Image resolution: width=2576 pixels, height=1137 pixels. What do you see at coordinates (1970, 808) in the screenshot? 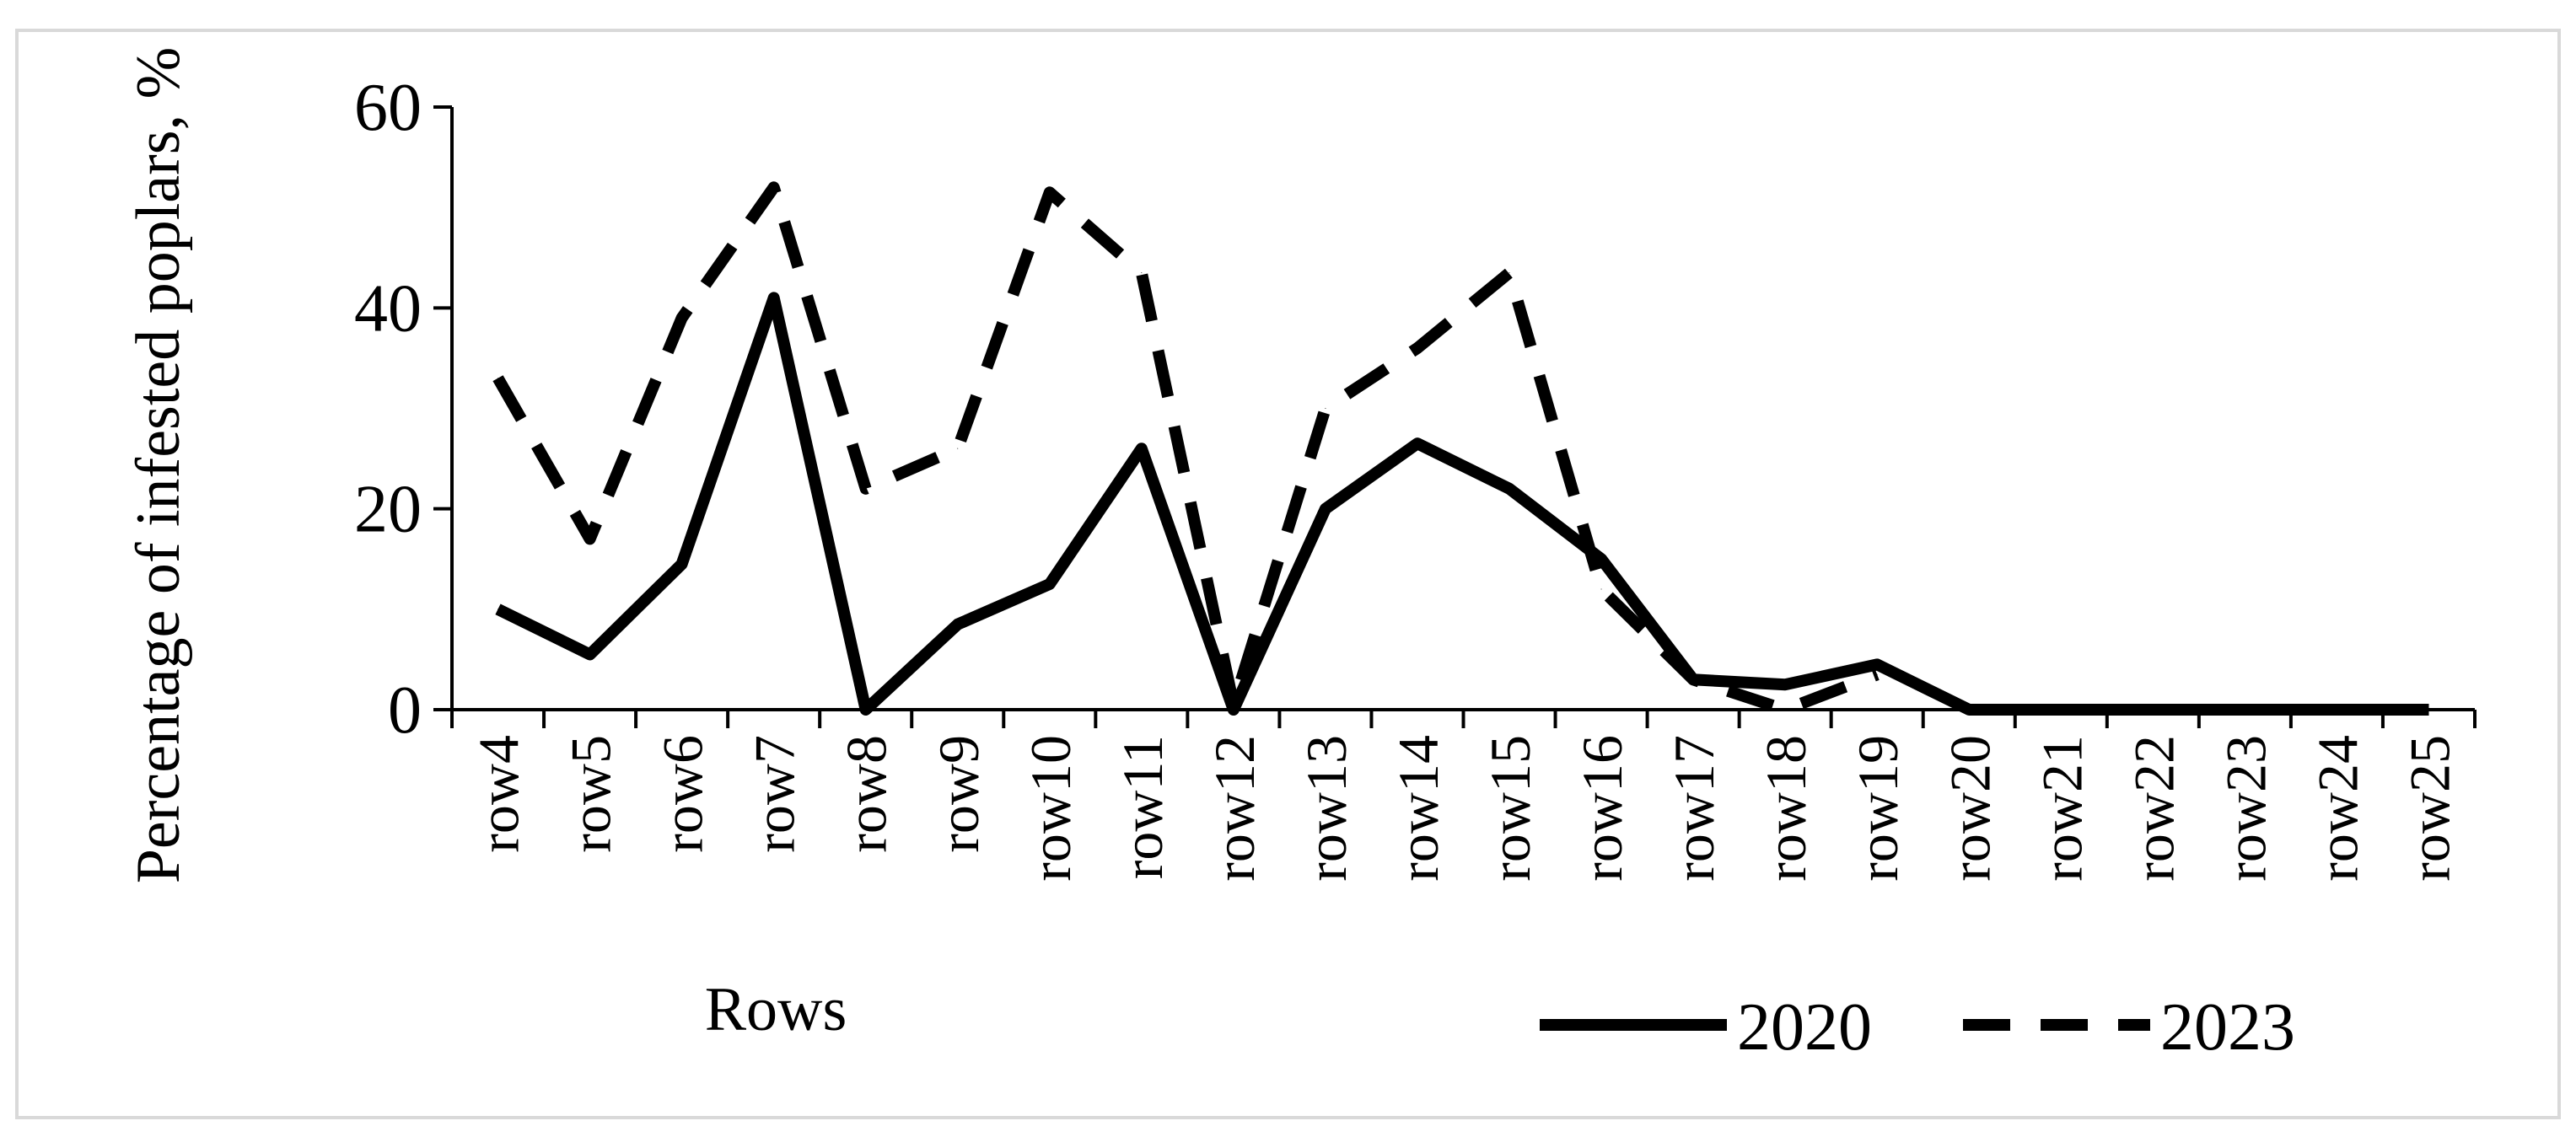
I see `x-tick-label-row20: row20` at bounding box center [1970, 808].